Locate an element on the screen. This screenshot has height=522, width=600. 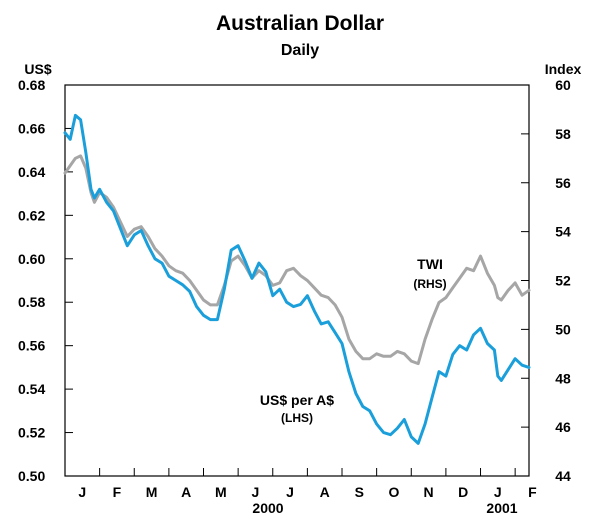
year-label-2001: 2001 is located at coordinates (501, 508).